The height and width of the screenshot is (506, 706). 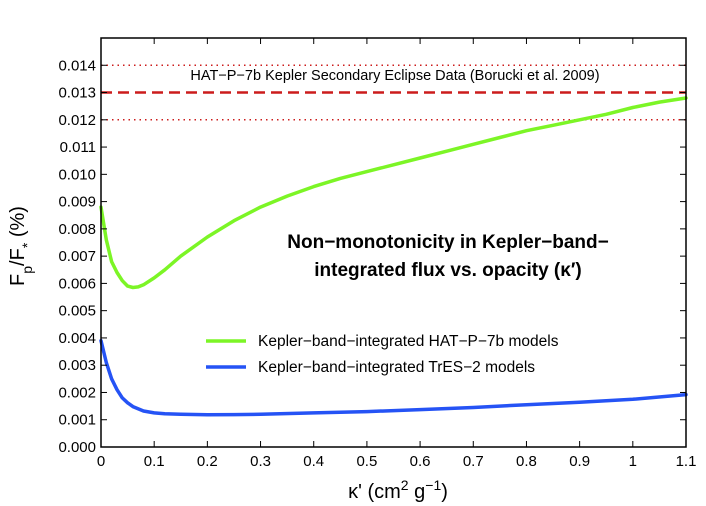 I want to click on y-tick-label: 0.001, so click(x=77, y=420).